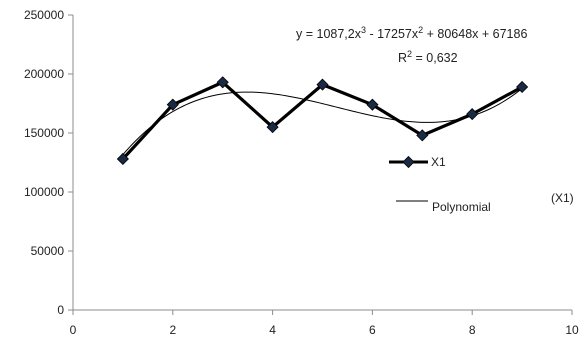 This screenshot has width=585, height=347. I want to click on polynomial-trendline, so click(322, 121).